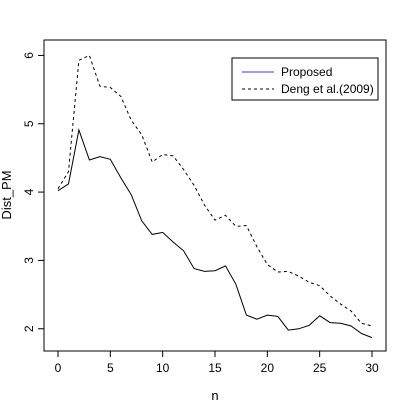  I want to click on x-tick-label: 15, so click(215, 368).